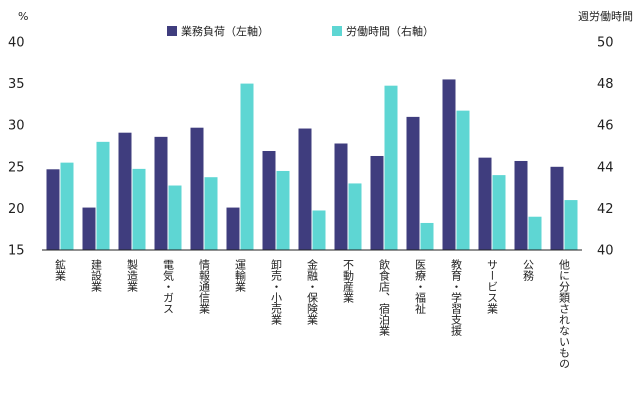  I want to click on category-label: 卸売・小売業, so click(276, 291).